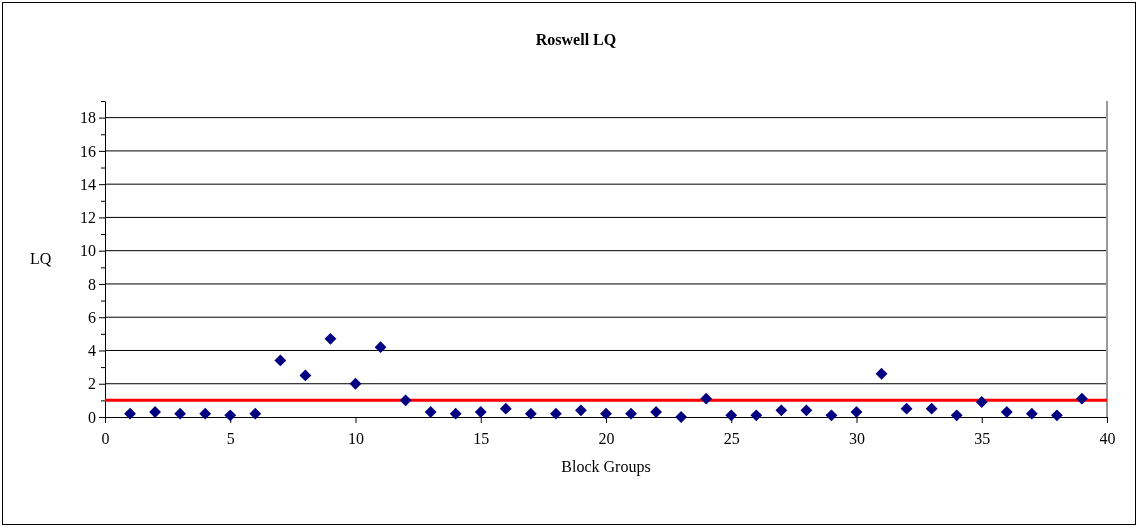 The width and height of the screenshot is (1139, 529). I want to click on y-tick-label: 12, so click(88, 218).